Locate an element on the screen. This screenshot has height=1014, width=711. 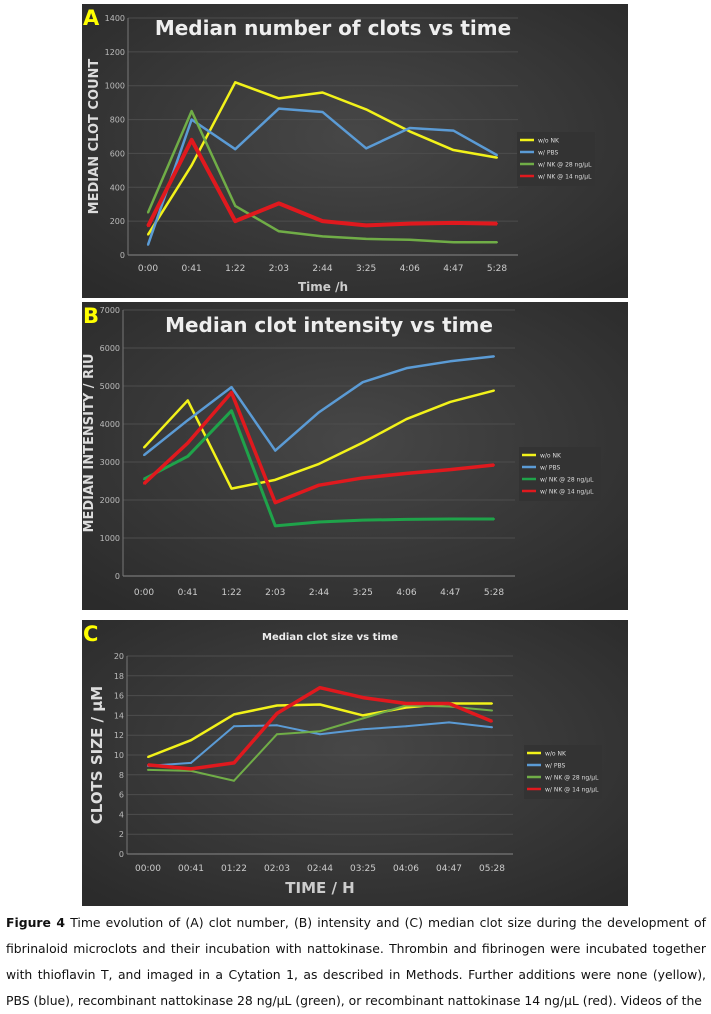
y-tick-label: 20 is located at coordinates (119, 656).